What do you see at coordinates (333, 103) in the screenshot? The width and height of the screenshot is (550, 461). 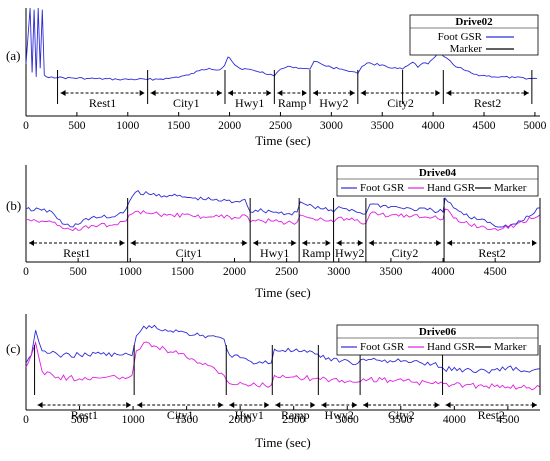 I see `segment-label: Hwy2` at bounding box center [333, 103].